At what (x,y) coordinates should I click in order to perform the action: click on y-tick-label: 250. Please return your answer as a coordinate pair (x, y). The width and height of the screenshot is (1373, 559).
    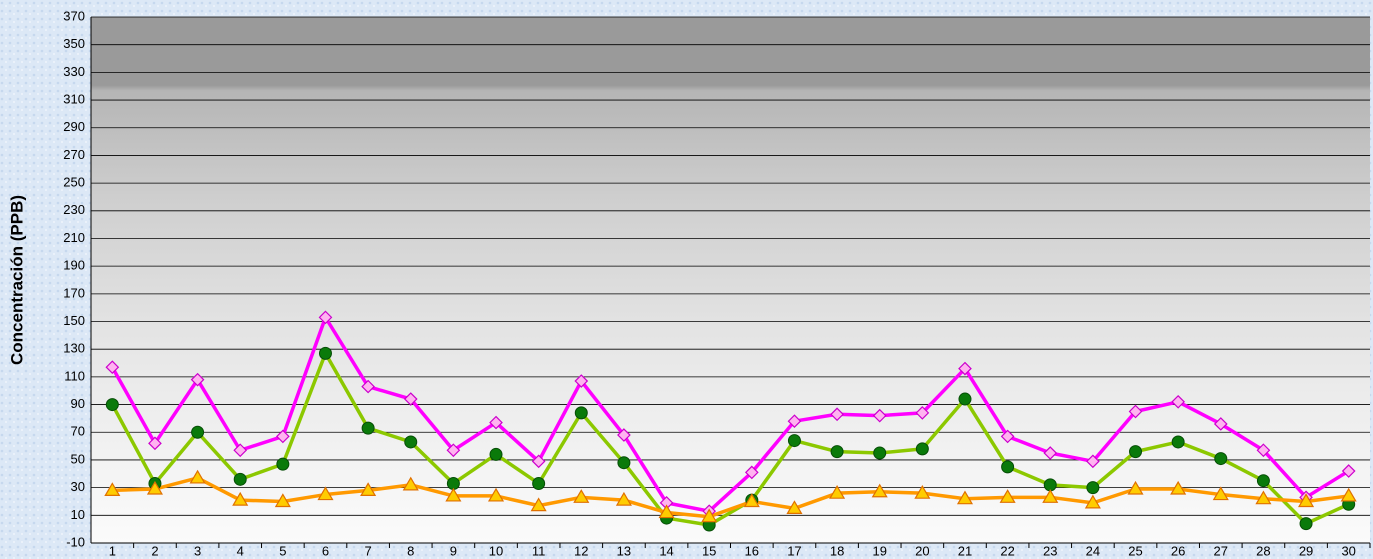
    Looking at the image, I should click on (74, 182).